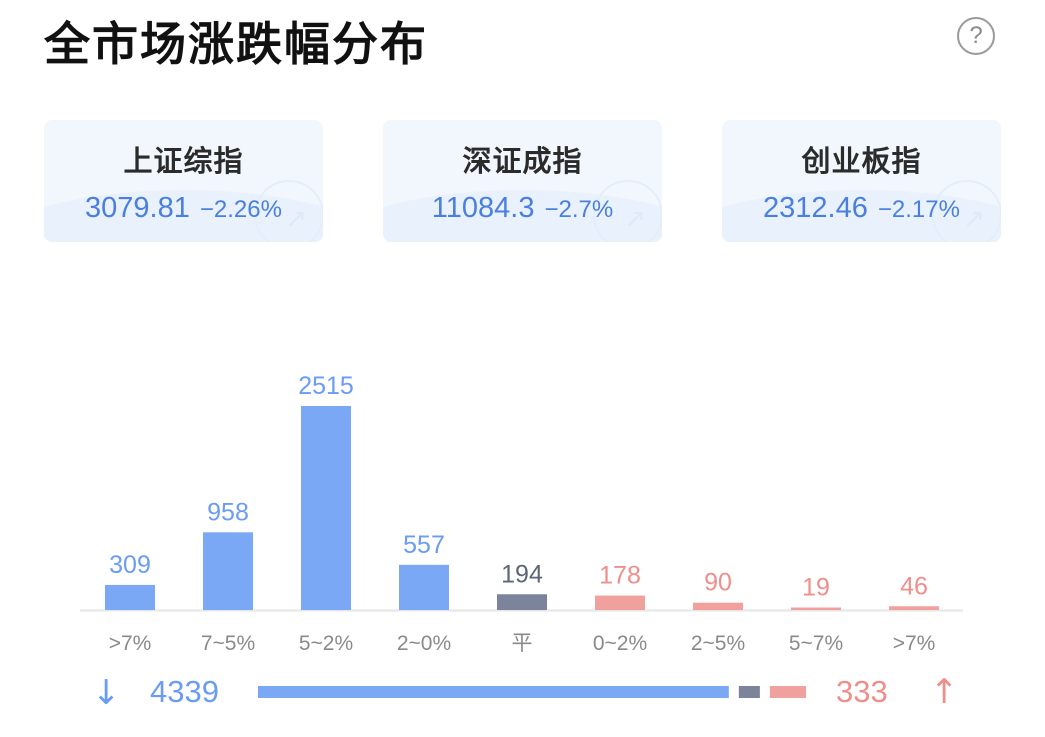  What do you see at coordinates (579, 209) in the screenshot?
I see `index-change: −2.7%` at bounding box center [579, 209].